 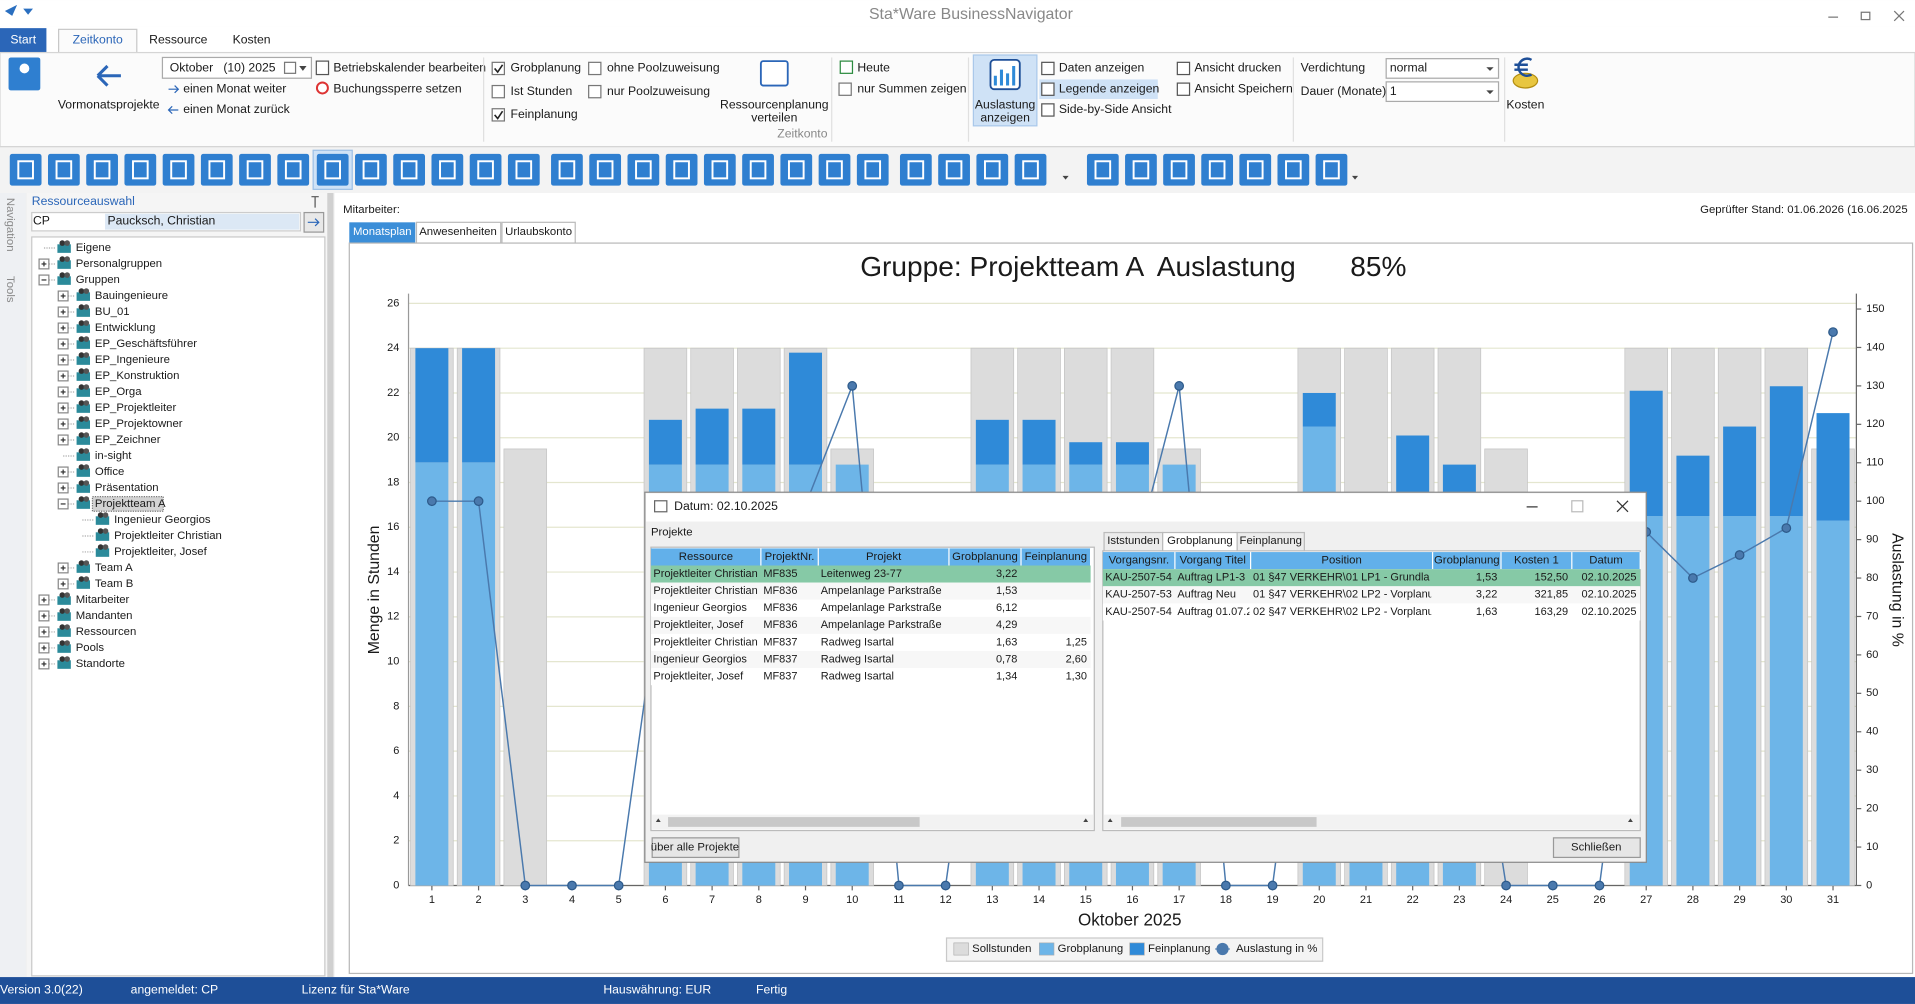 I want to click on ribbon-button: Betriebskalender bearbeiten, so click(x=409, y=68).